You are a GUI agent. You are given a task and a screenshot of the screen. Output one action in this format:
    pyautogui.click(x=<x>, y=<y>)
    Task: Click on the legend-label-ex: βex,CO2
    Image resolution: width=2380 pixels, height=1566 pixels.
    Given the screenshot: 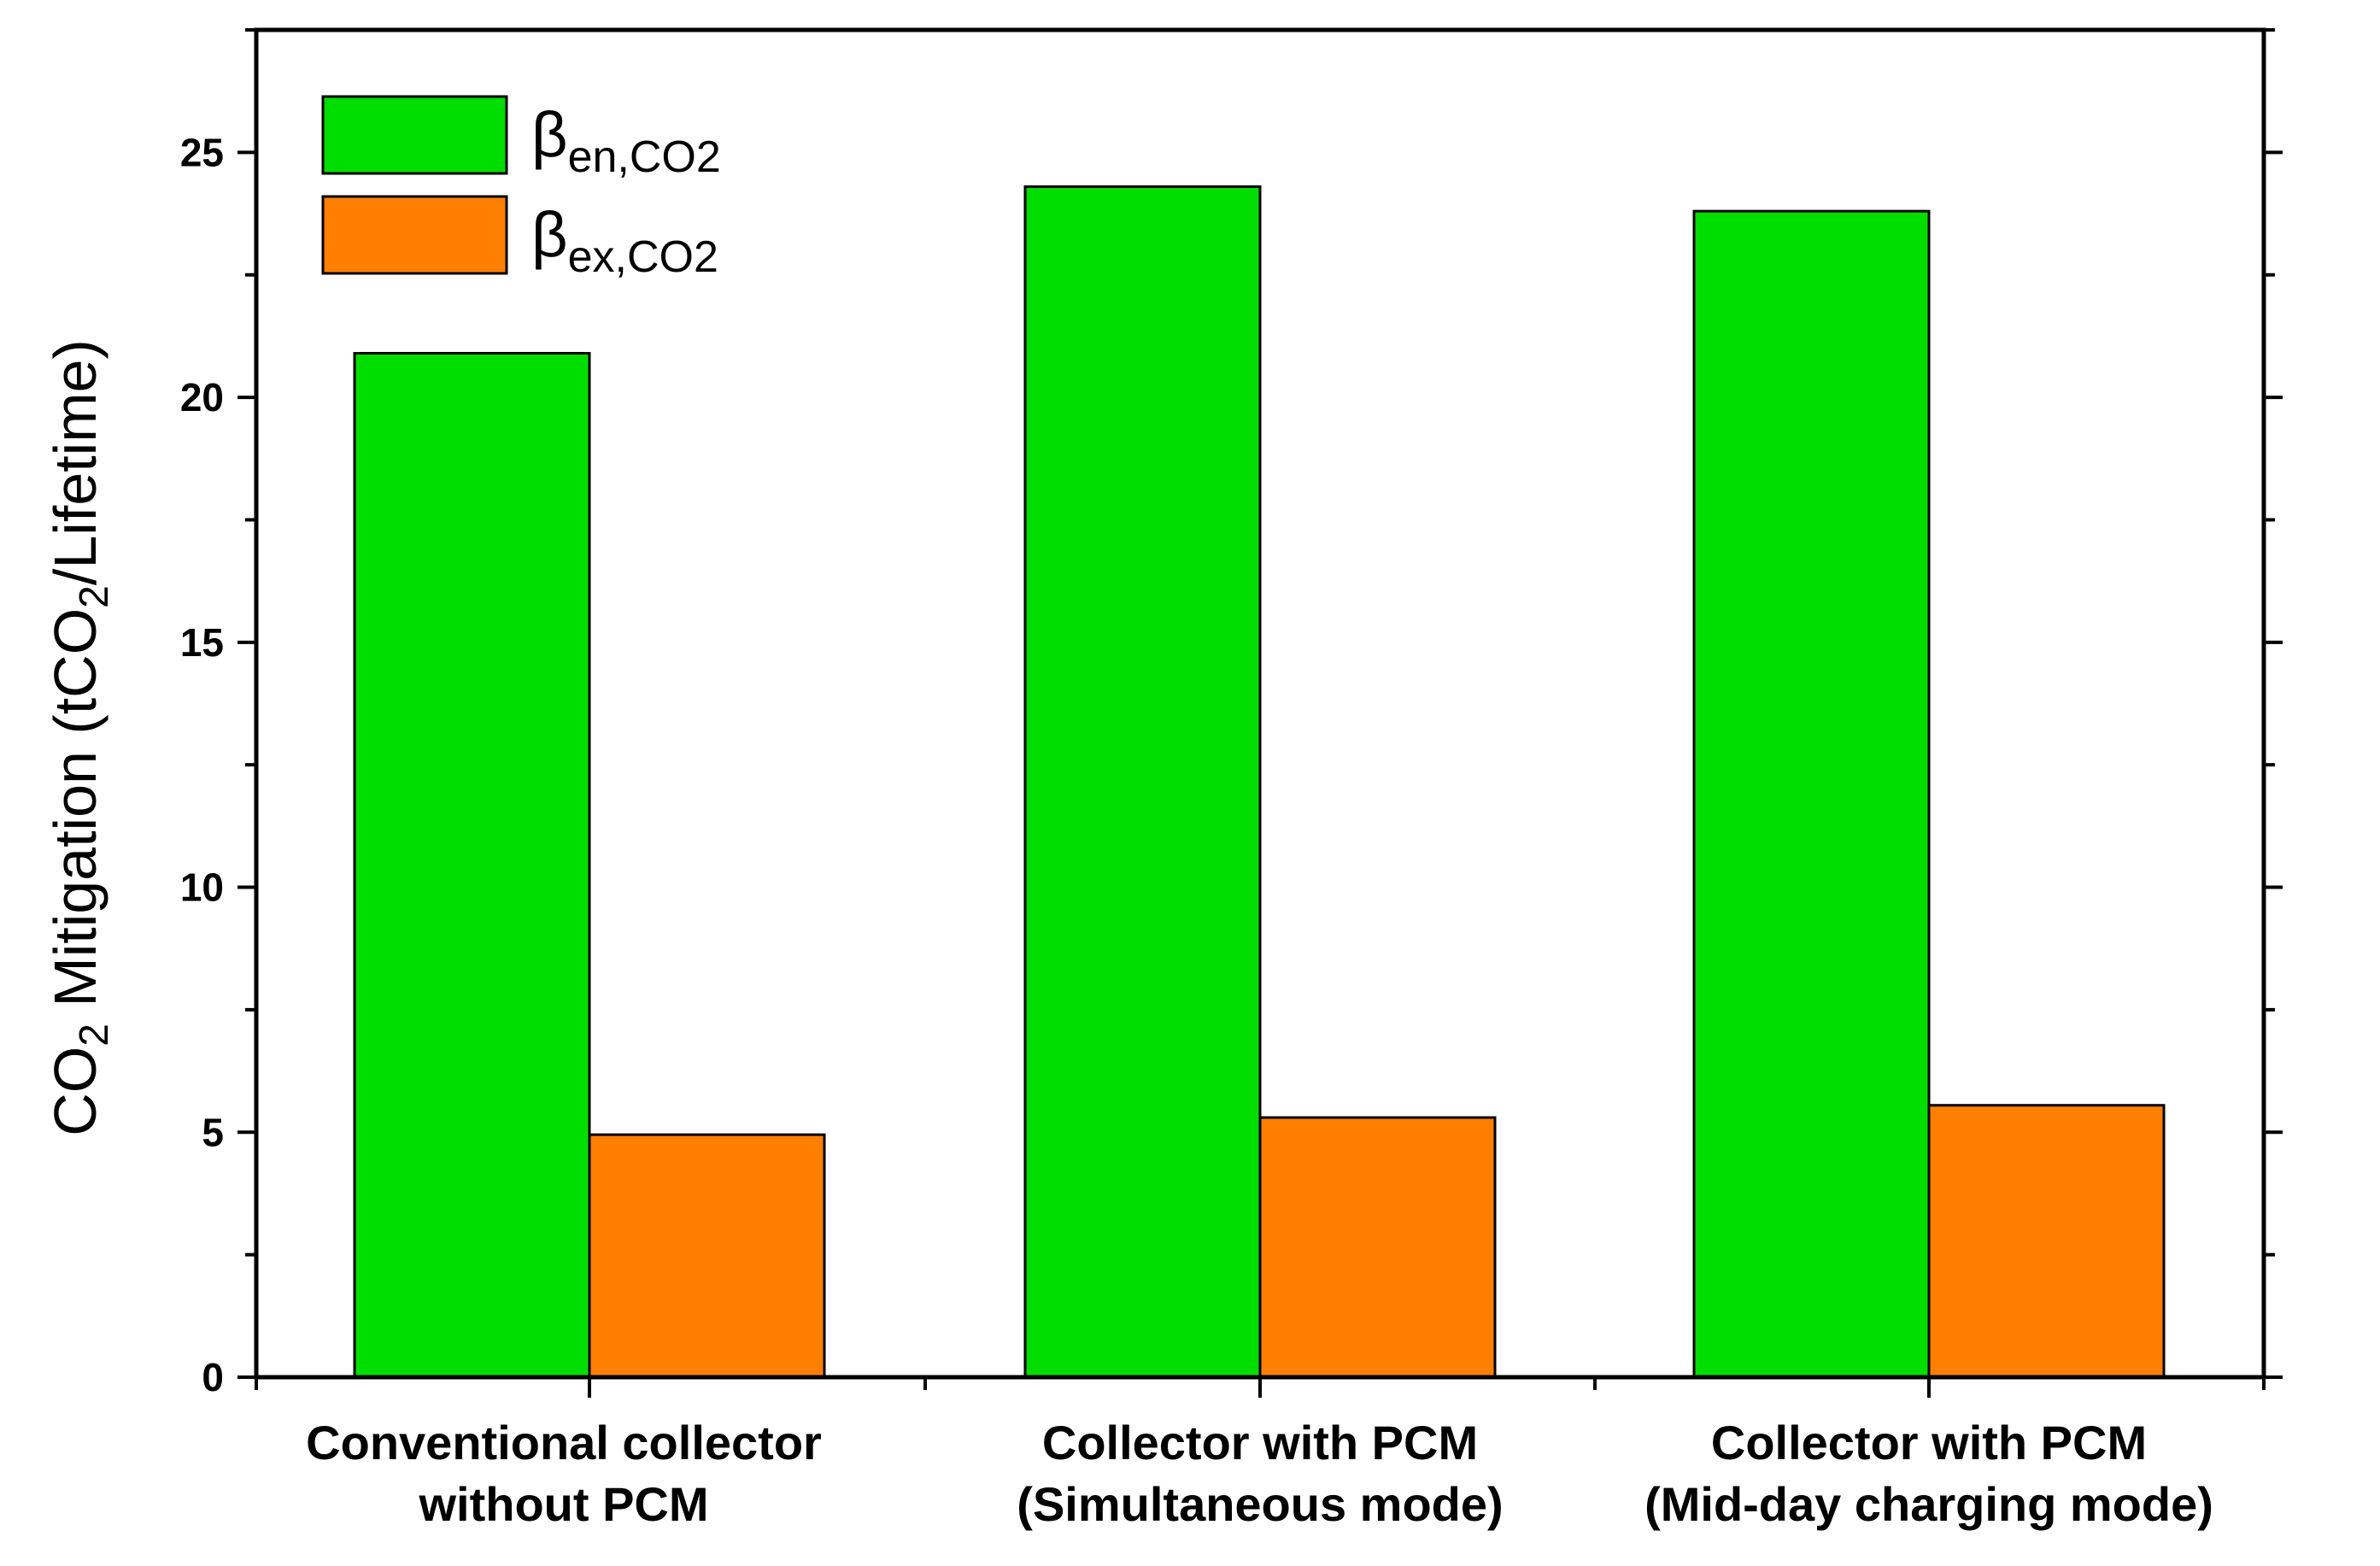 What is the action you would take?
    pyautogui.click(x=625, y=241)
    